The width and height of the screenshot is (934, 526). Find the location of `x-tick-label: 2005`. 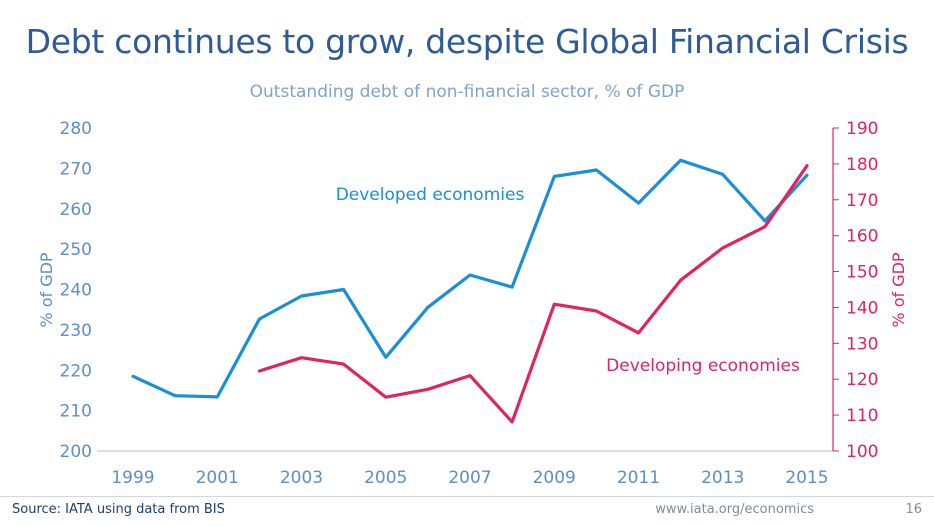

x-tick-label: 2005 is located at coordinates (385, 478).